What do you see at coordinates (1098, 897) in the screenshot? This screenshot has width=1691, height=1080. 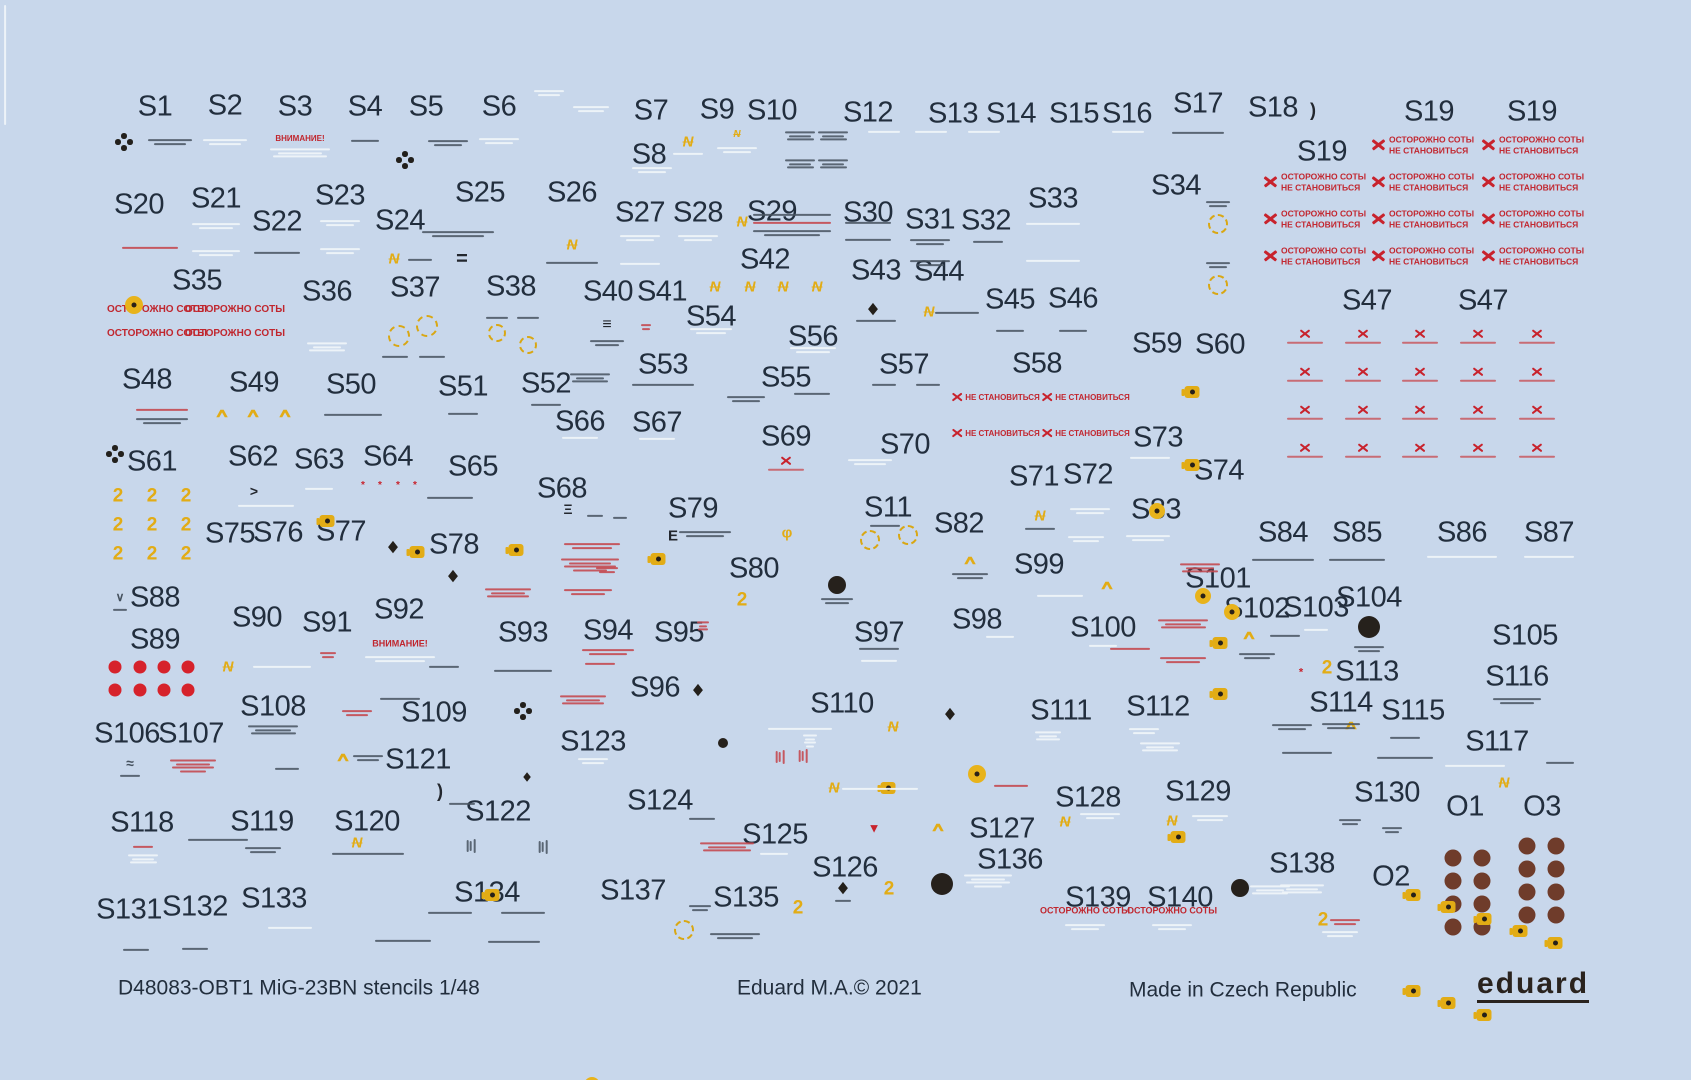 I see `stencil-label: S139` at bounding box center [1098, 897].